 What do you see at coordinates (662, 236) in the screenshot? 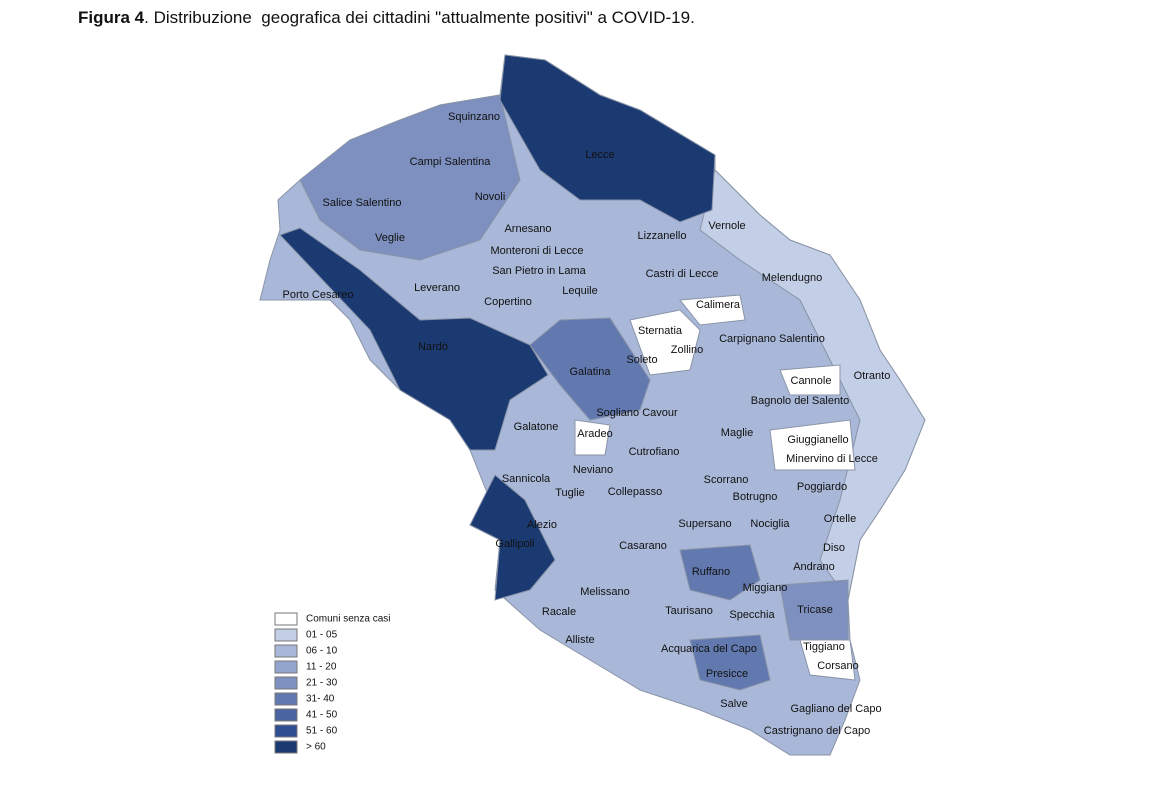
I see `municipality-label: Lizzanello` at bounding box center [662, 236].